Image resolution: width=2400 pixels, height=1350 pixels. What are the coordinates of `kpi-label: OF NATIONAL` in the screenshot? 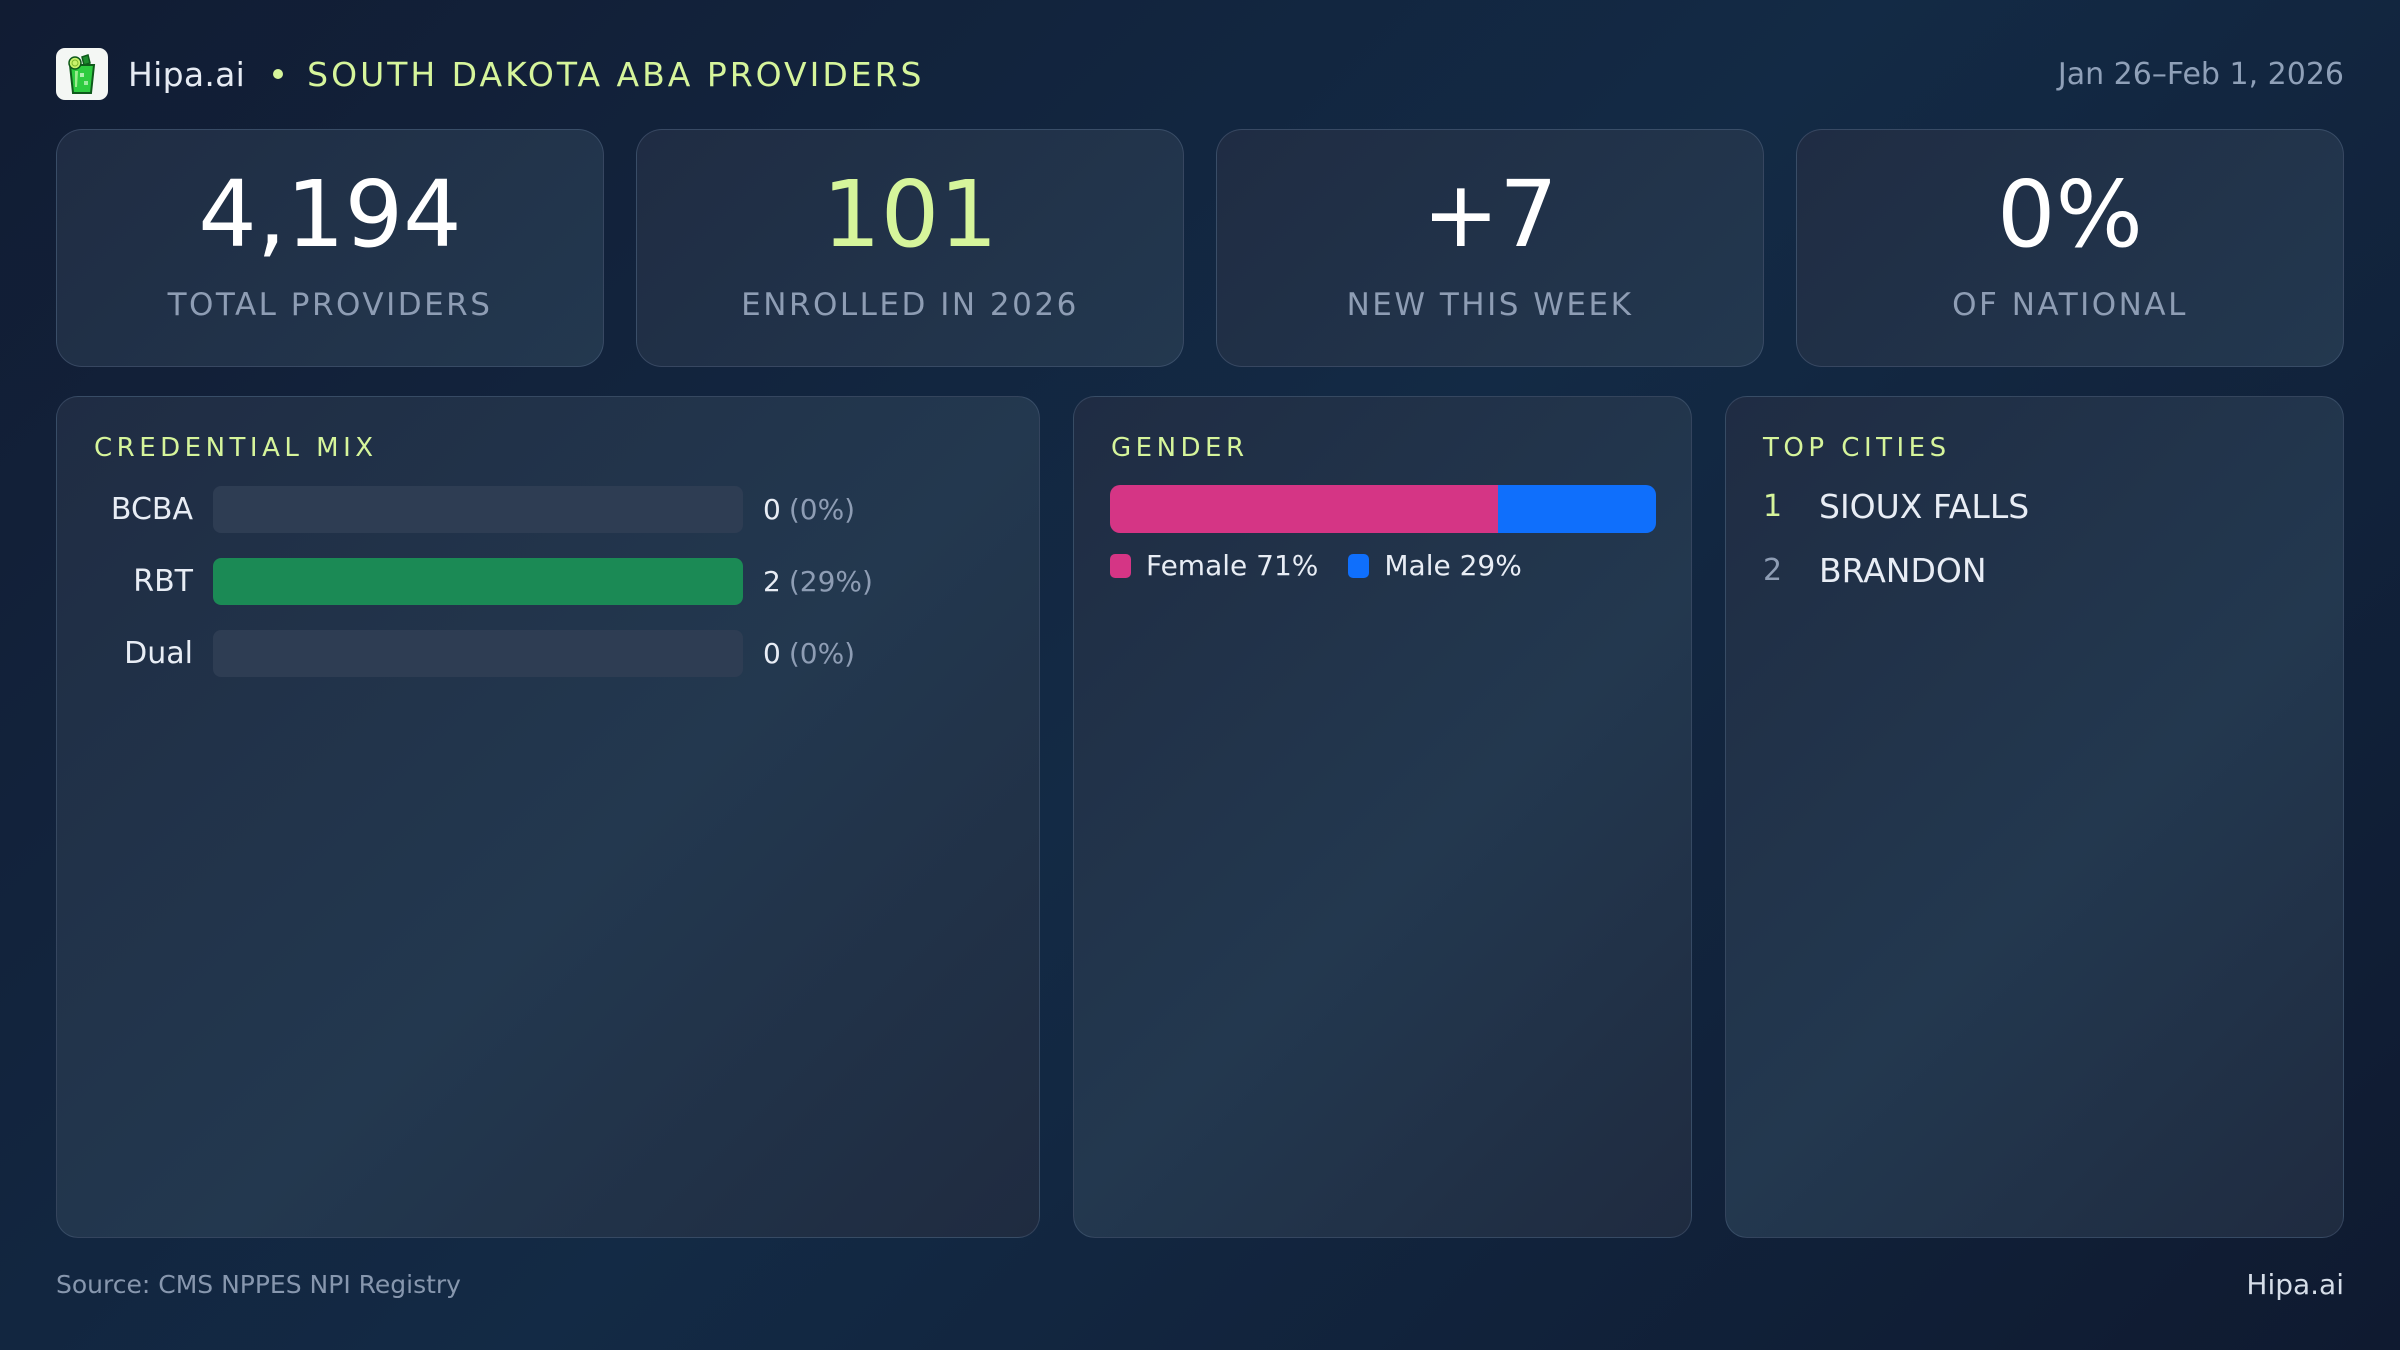 It's located at (2070, 305).